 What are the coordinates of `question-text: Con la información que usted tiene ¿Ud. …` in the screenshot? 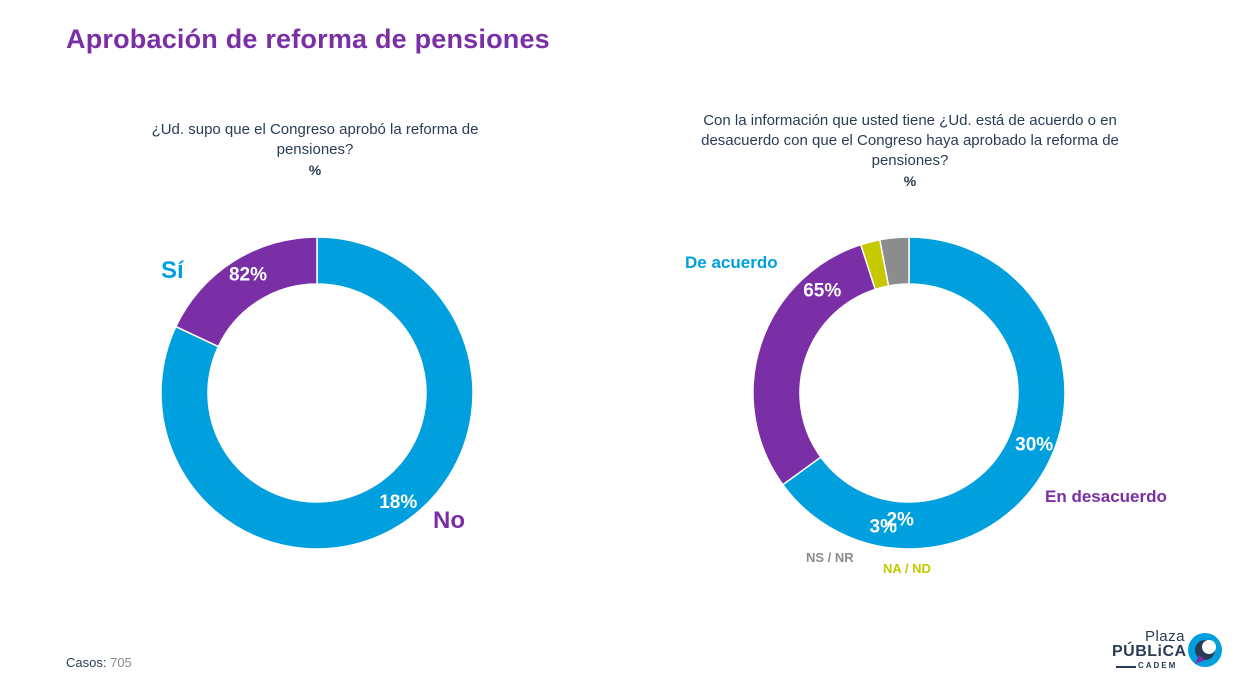 It's located at (910, 140).